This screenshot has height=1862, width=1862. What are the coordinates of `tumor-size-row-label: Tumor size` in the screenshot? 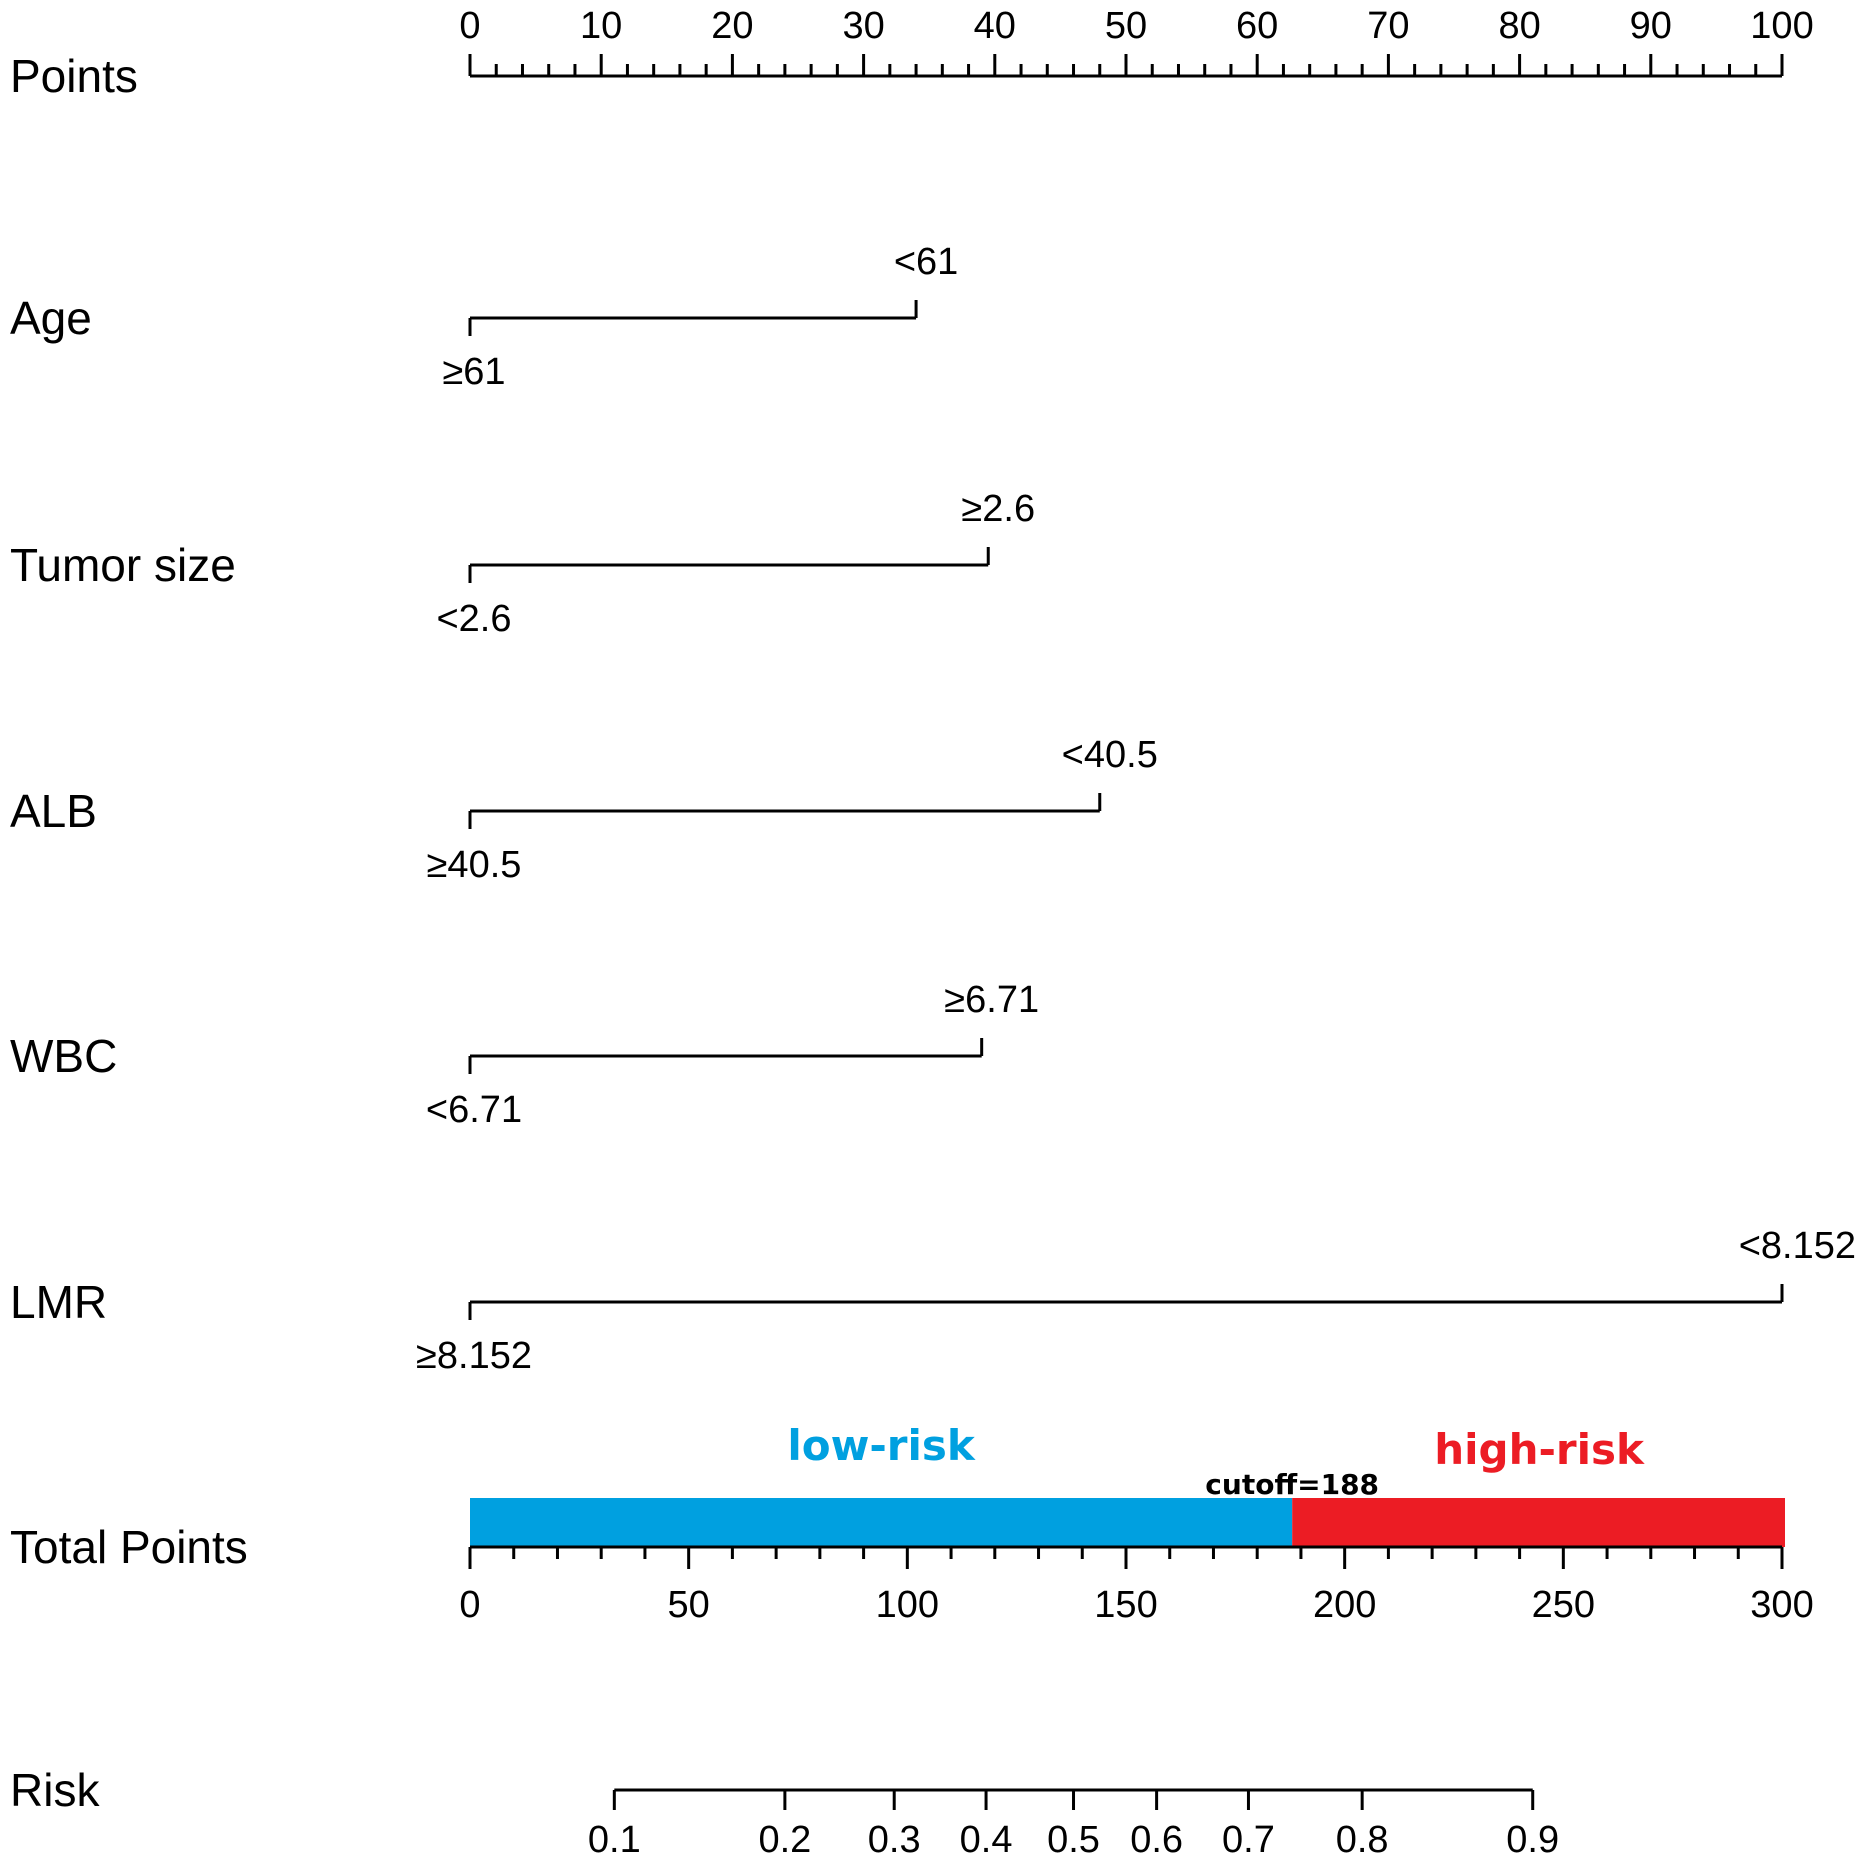 It's located at (123, 565).